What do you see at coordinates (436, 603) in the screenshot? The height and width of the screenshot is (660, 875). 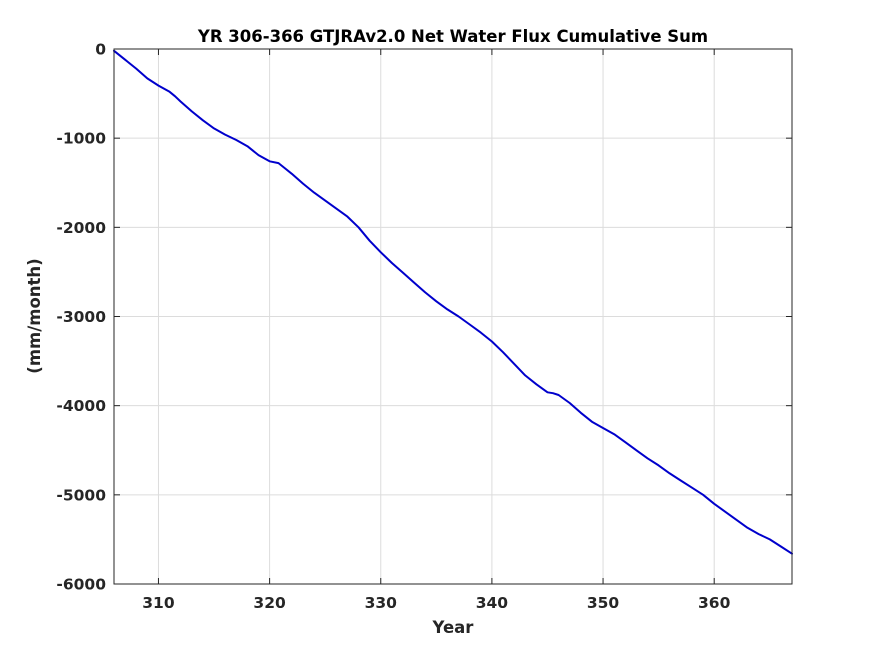 I see `x-tick-labels: 310 320 330 340 350 360` at bounding box center [436, 603].